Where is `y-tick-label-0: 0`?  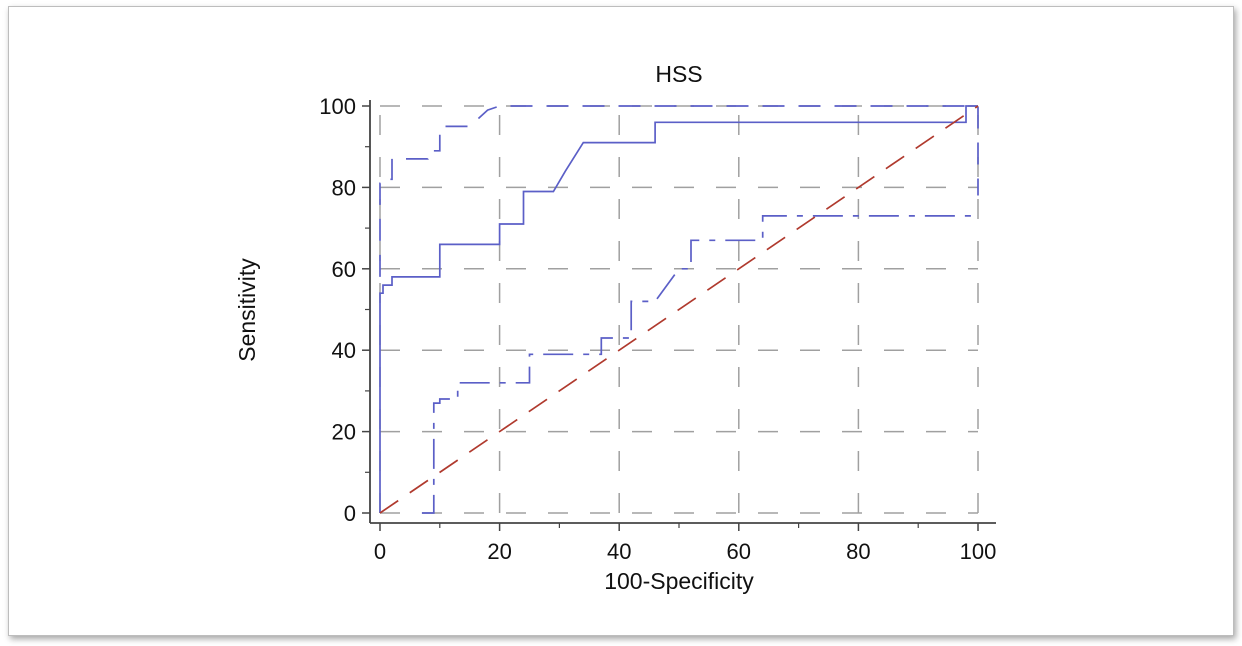 y-tick-label-0: 0 is located at coordinates (350, 513).